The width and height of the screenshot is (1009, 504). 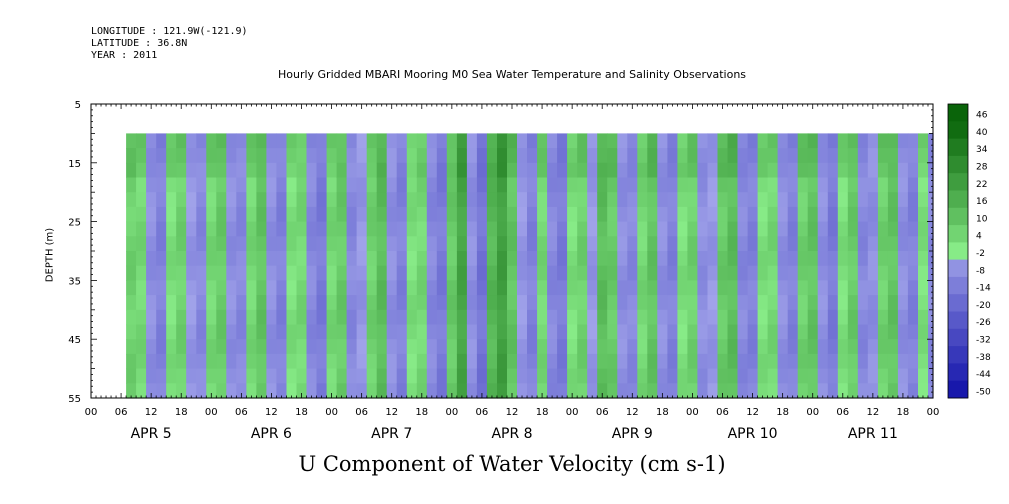 What do you see at coordinates (572, 412) in the screenshot?
I see `x-tick-label: 00` at bounding box center [572, 412].